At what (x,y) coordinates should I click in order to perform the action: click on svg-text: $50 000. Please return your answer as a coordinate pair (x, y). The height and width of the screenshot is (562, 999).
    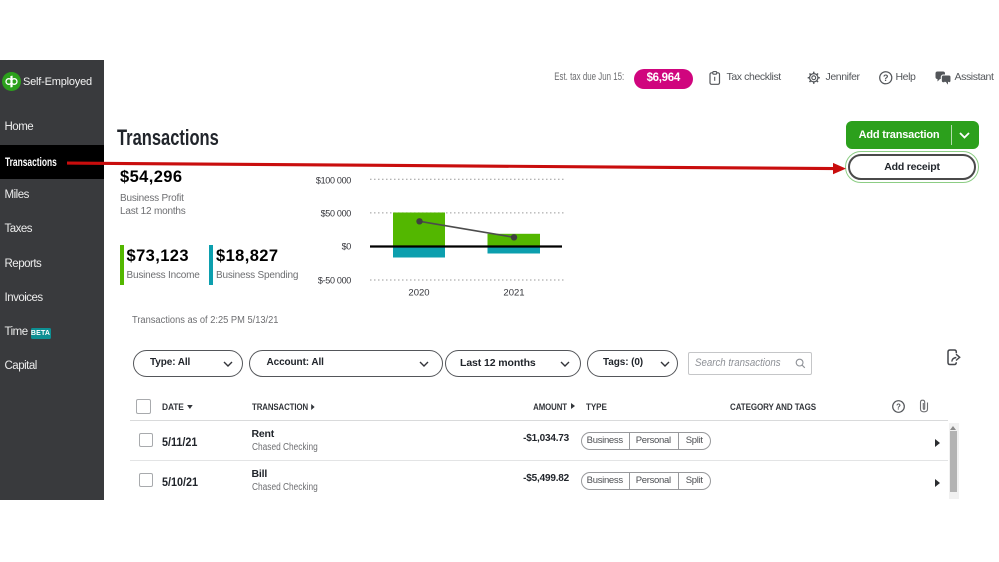
    Looking at the image, I should click on (336, 214).